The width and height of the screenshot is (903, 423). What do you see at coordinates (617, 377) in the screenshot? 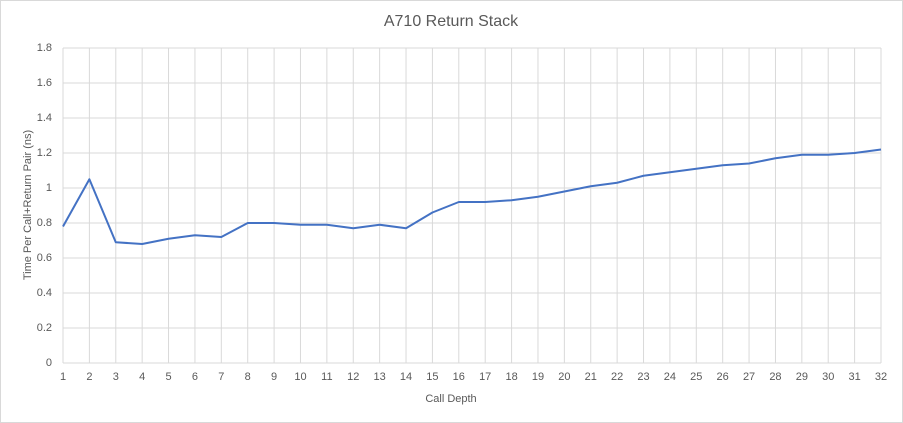
I see `x-tick-label: 22` at bounding box center [617, 377].